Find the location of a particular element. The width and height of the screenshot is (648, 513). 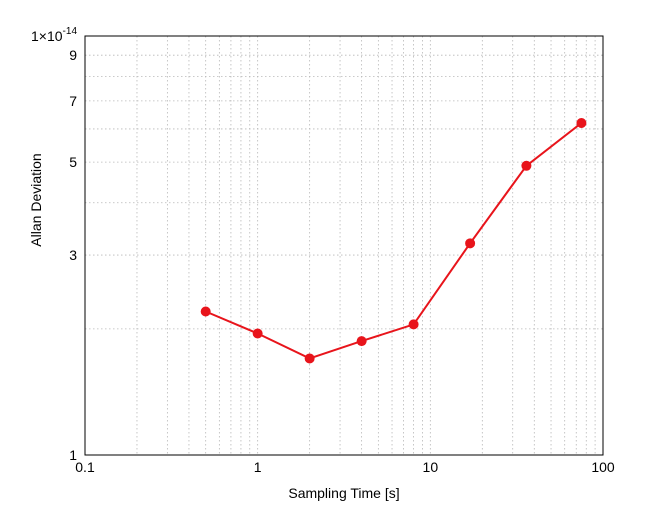

y-tick-label: 3 is located at coordinates (73, 255).